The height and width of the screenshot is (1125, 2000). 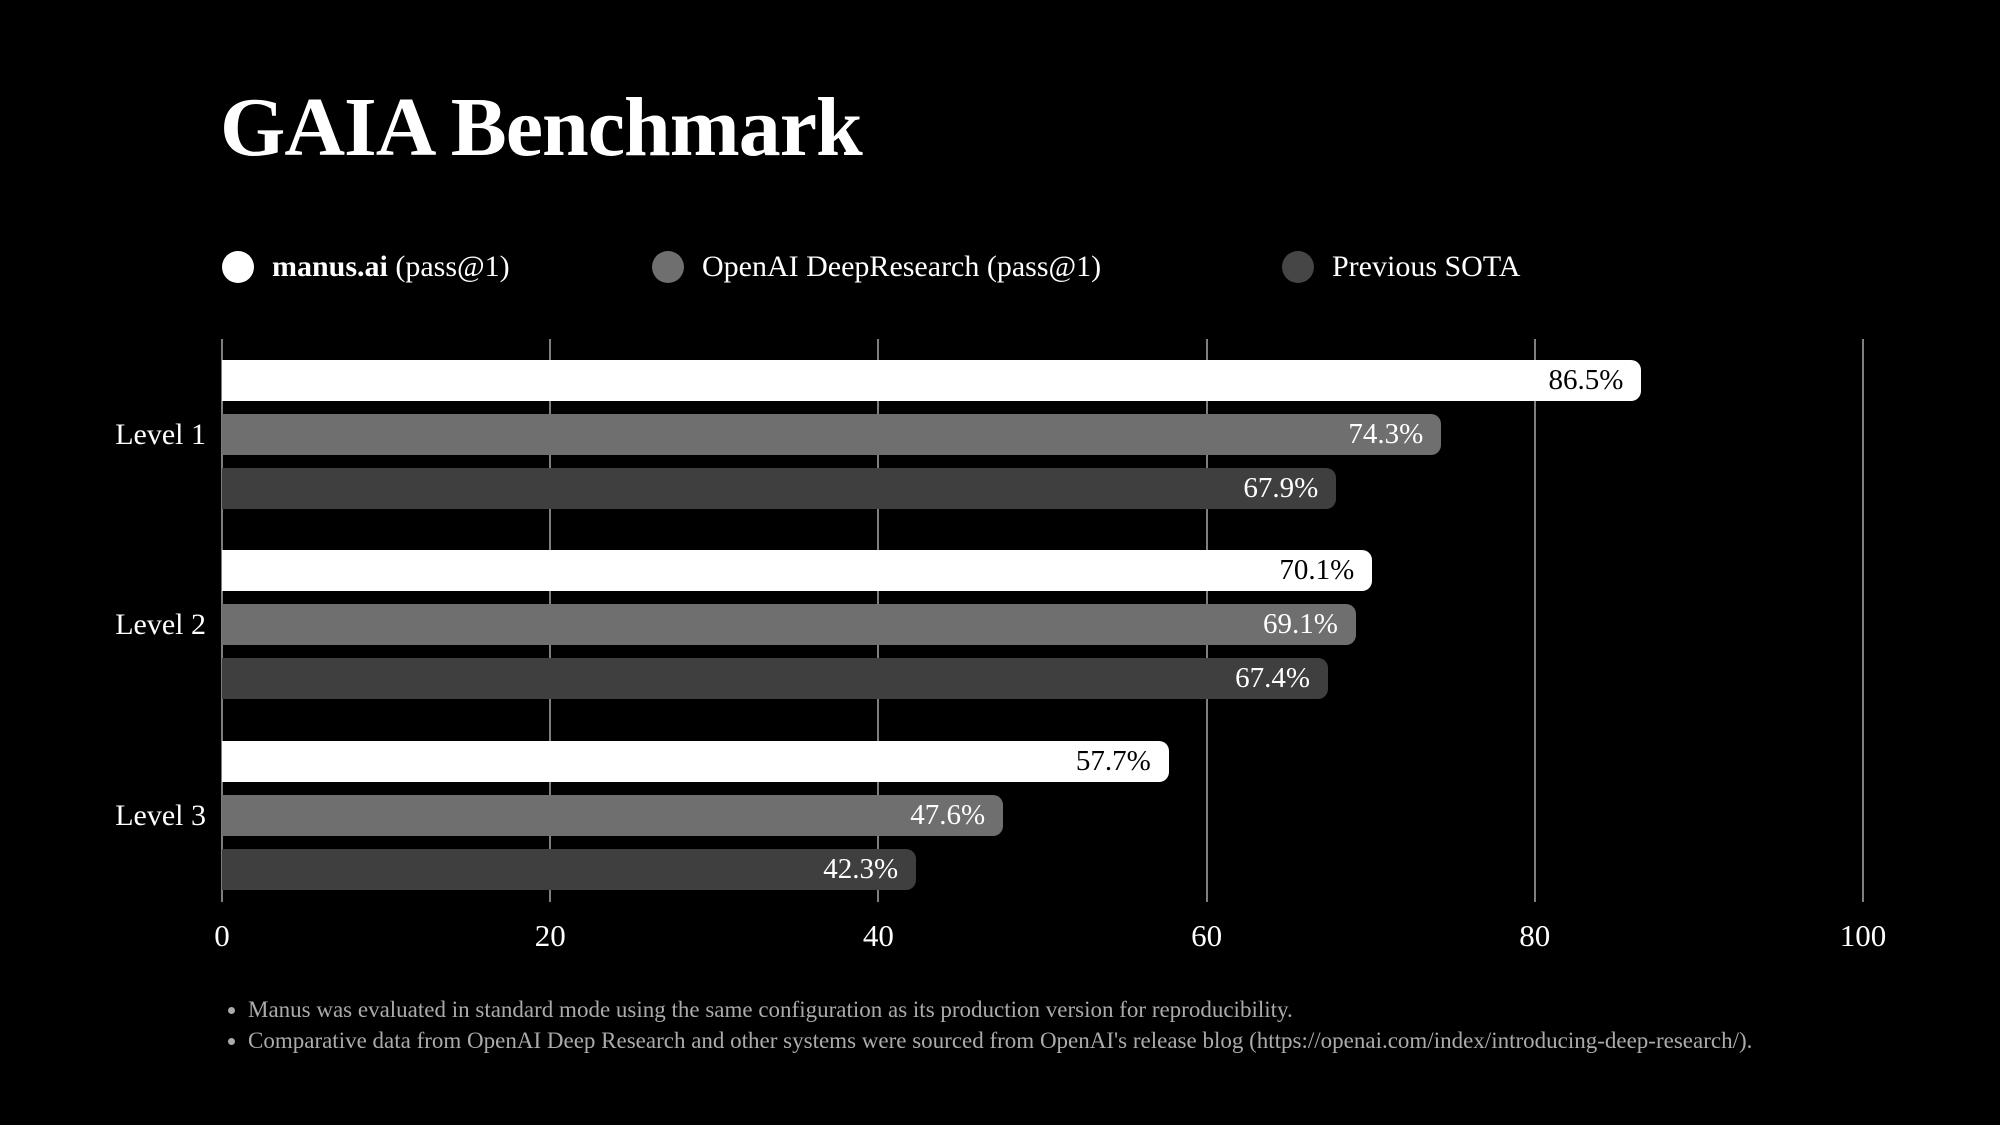 I want to click on bar: 67.4%, so click(x=775, y=678).